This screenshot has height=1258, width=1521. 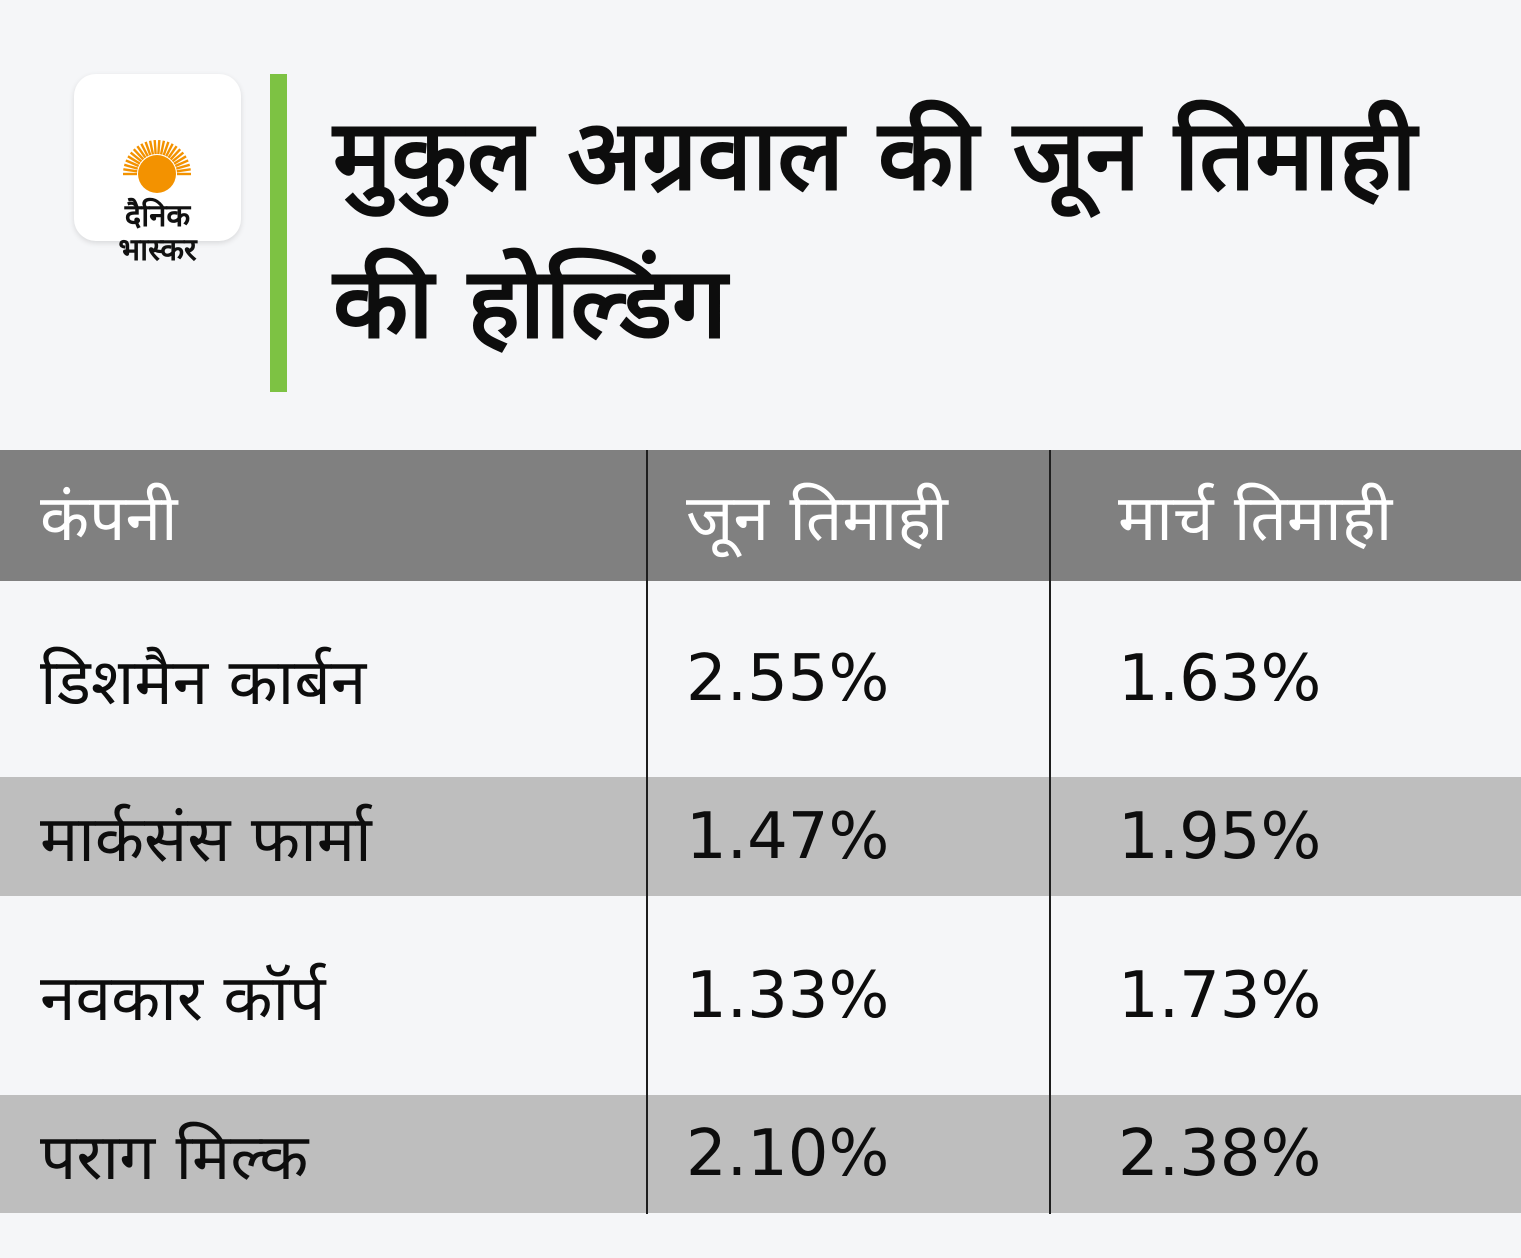 What do you see at coordinates (875, 230) in the screenshot?
I see `page-title: मुकुल अग्रवाल की जून तिमाही की होल्डिंग` at bounding box center [875, 230].